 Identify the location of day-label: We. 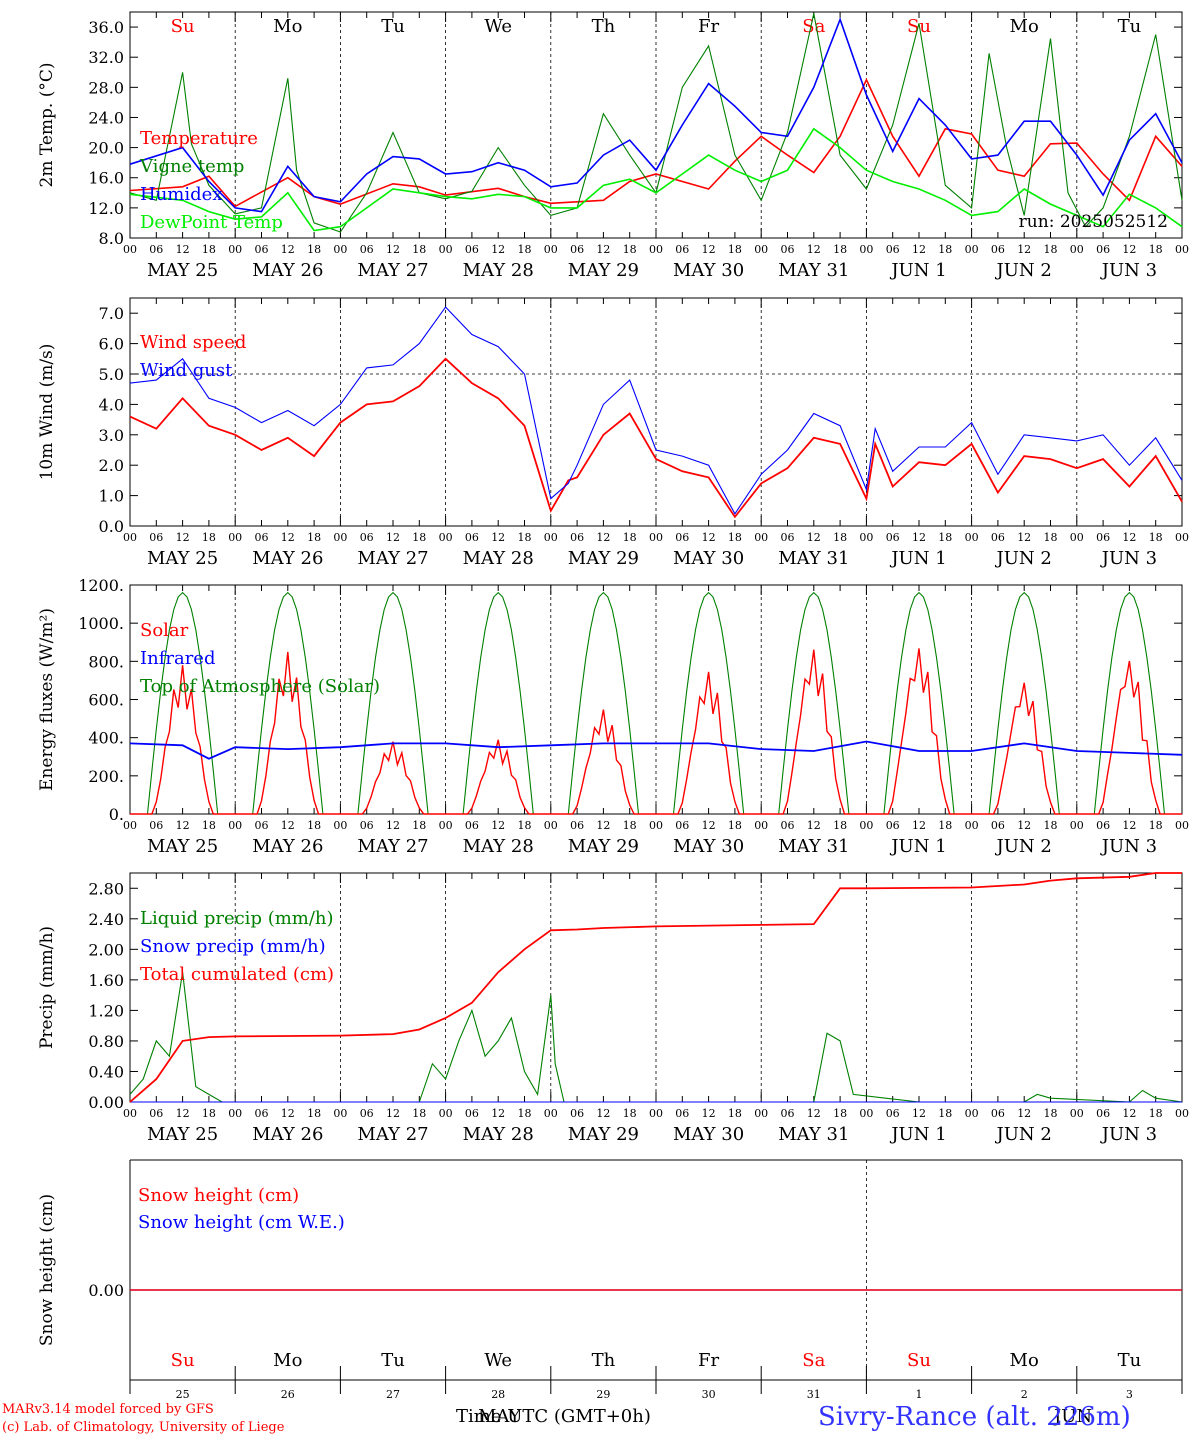
(498, 1360).